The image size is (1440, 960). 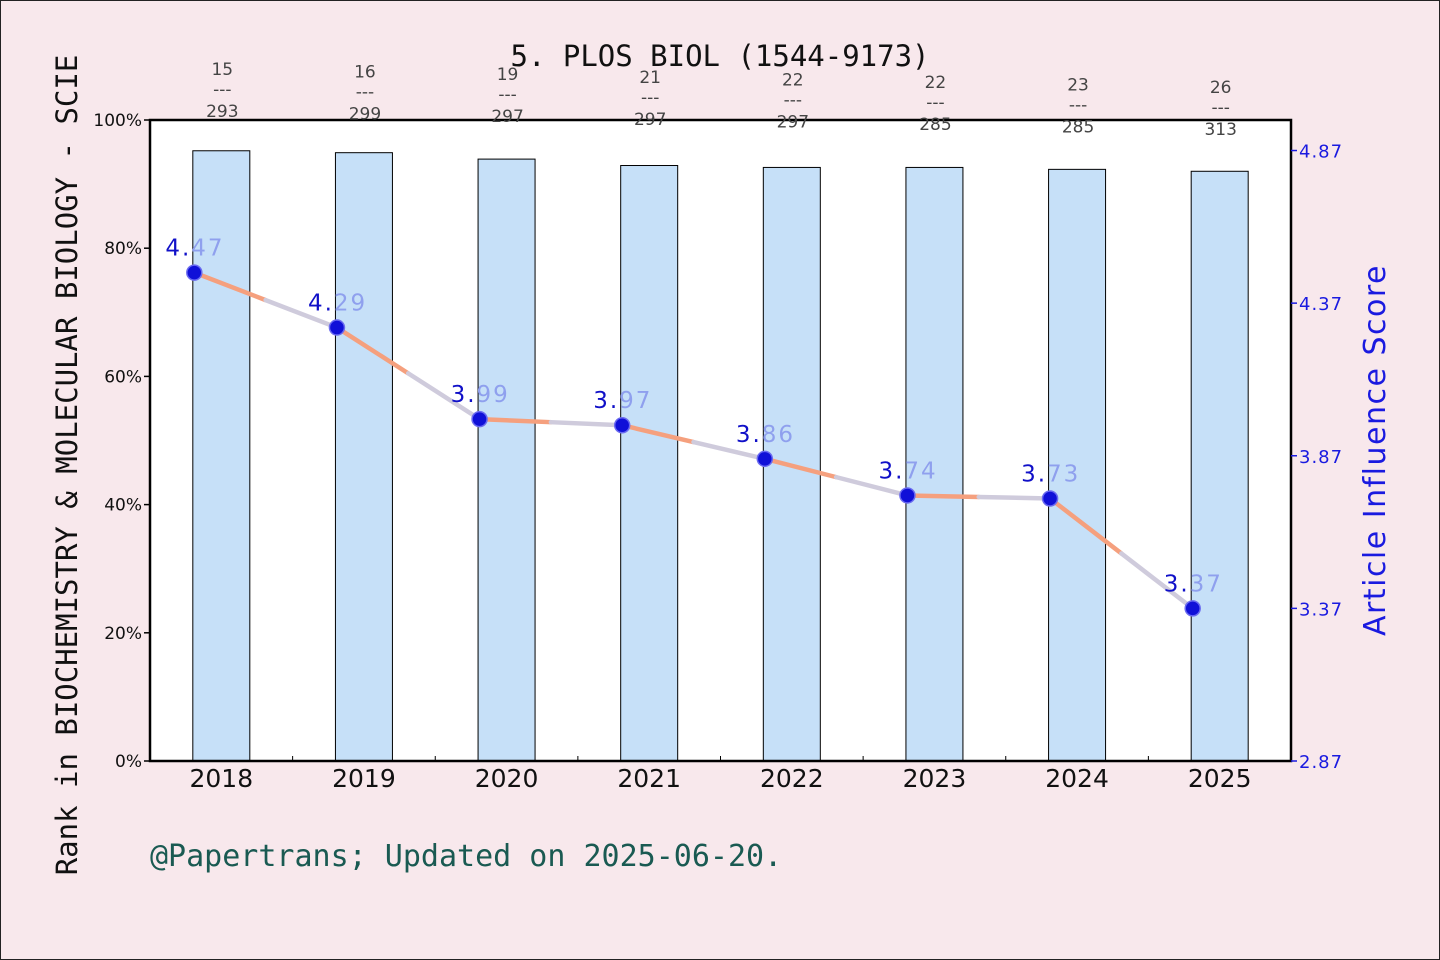 What do you see at coordinates (1177, 584) in the screenshot?
I see `line-value-int-2025: 3.` at bounding box center [1177, 584].